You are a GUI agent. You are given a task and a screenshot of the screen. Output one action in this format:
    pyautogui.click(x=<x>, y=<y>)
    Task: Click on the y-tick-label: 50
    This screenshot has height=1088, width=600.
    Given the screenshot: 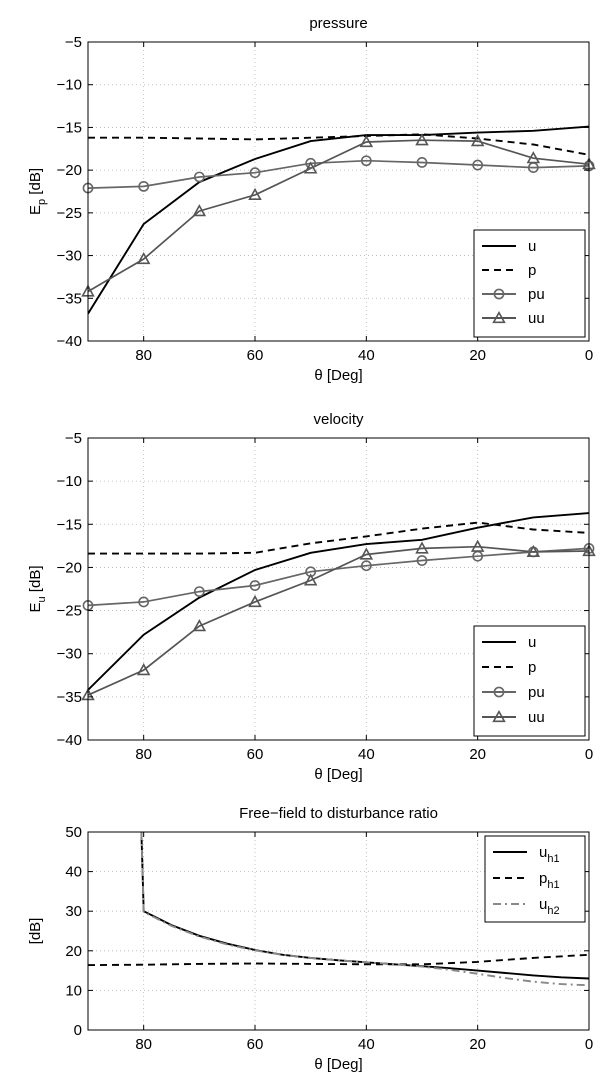 What is the action you would take?
    pyautogui.click(x=73, y=832)
    